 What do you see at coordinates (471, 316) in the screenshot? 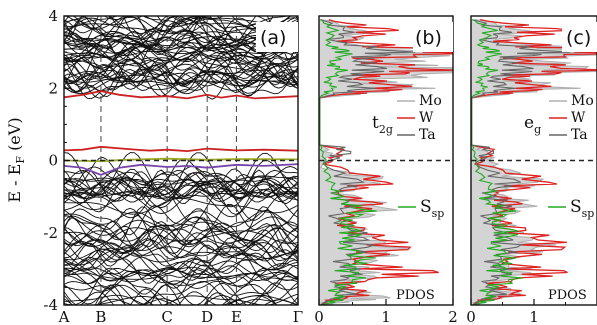
I see `x-tick-label: 0` at bounding box center [471, 316].